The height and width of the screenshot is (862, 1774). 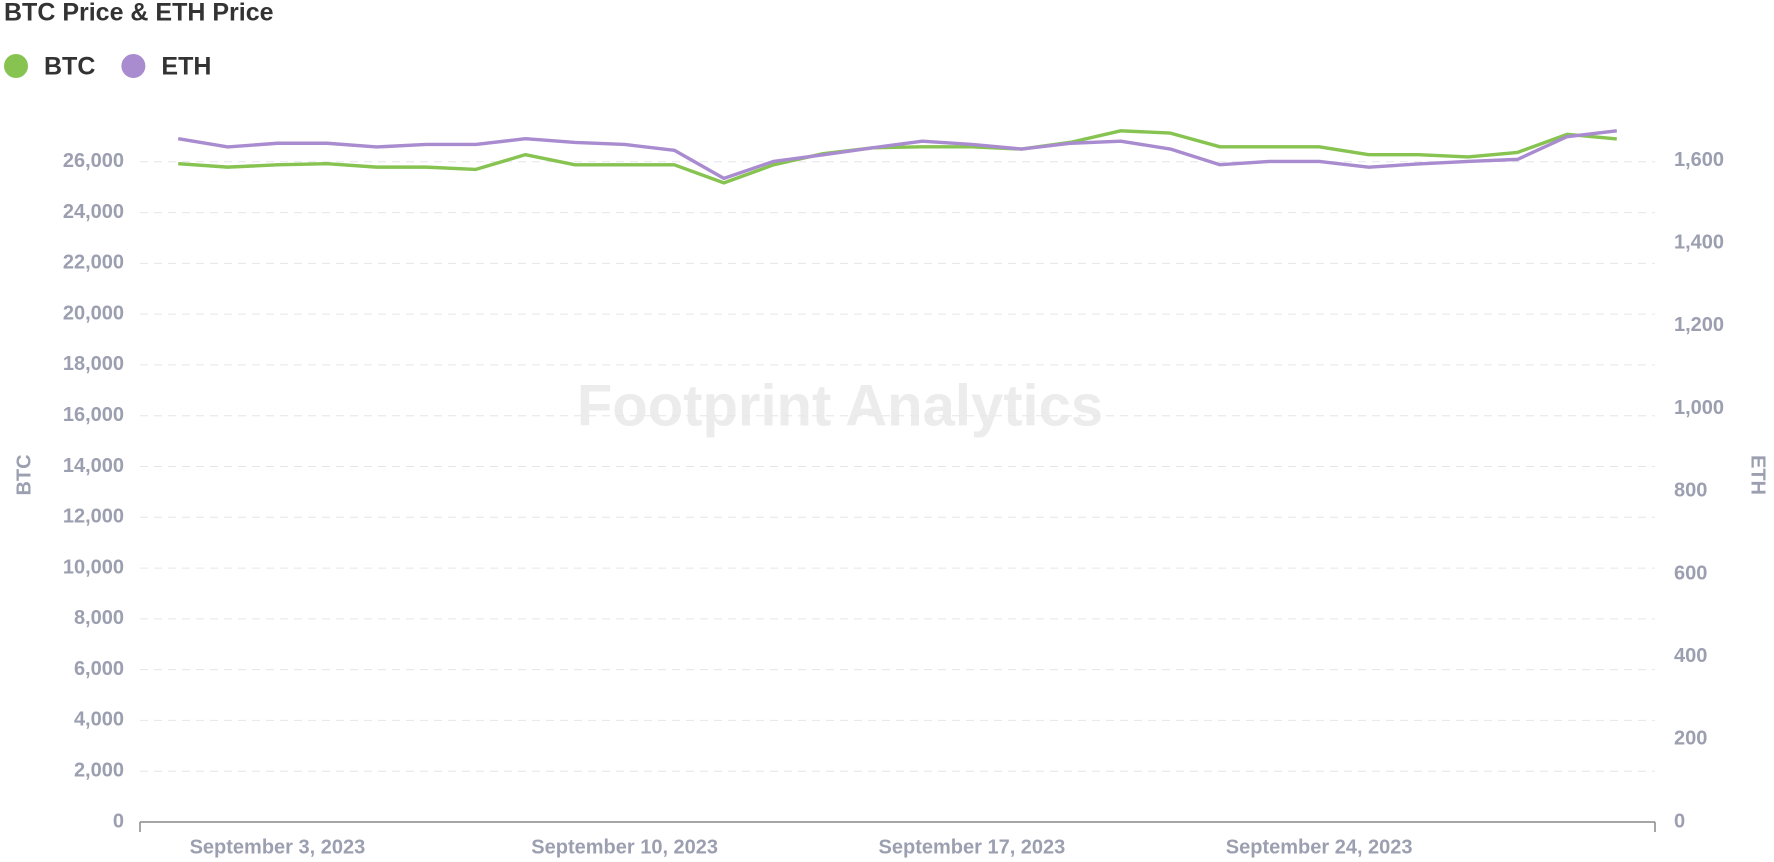 What do you see at coordinates (93, 517) in the screenshot?
I see `y-tick-label: 12,000` at bounding box center [93, 517].